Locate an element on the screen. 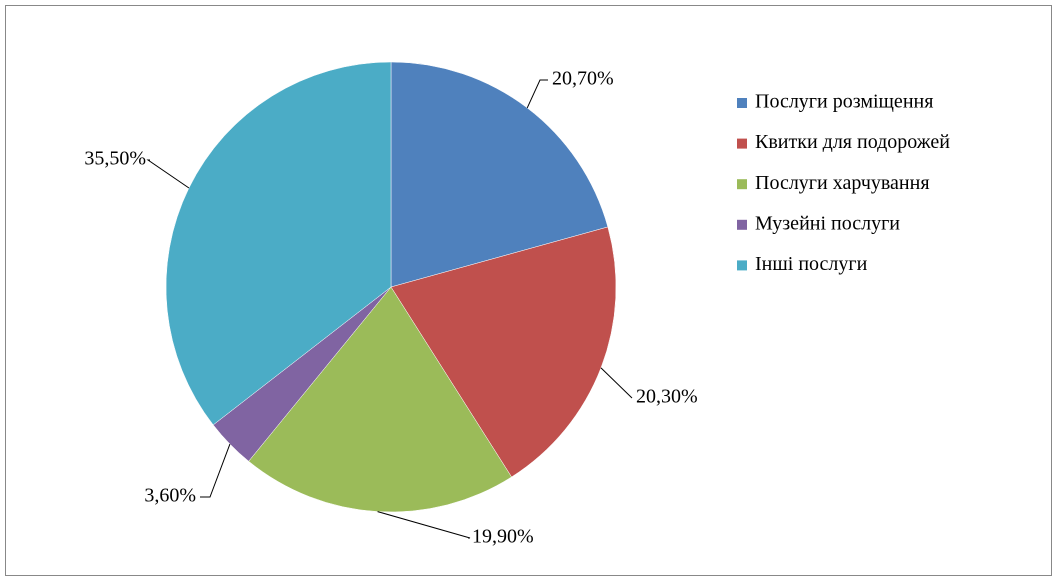 The height and width of the screenshot is (581, 1057). legend-label: Квитки для подорожей is located at coordinates (852, 142).